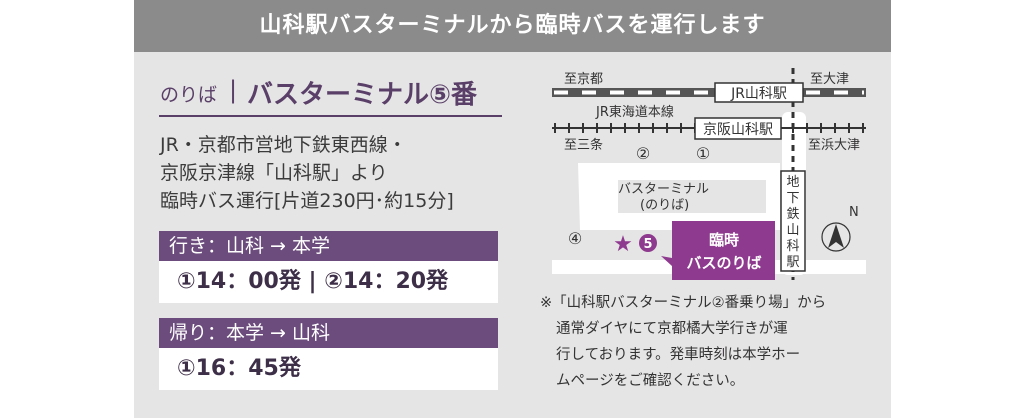 The height and width of the screenshot is (418, 1024). What do you see at coordinates (328, 369) in the screenshot?
I see `return-times: ①16：45発` at bounding box center [328, 369].